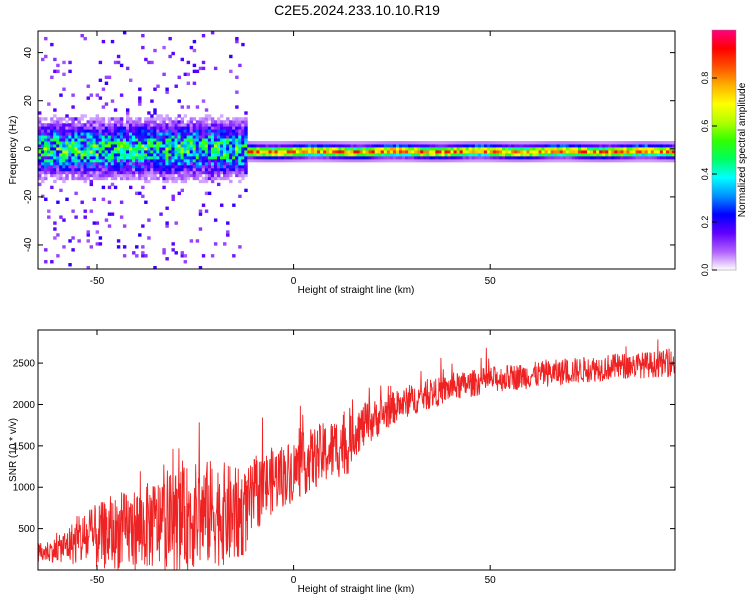  What do you see at coordinates (357, 10) in the screenshot?
I see `chart-title: C2E5.2024.233.10.10.R19` at bounding box center [357, 10].